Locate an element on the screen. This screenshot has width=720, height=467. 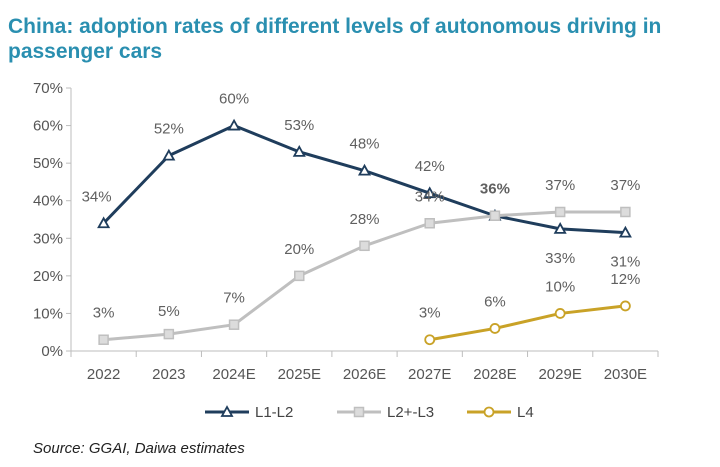
y-tick-label: 10% is located at coordinates (48, 313).